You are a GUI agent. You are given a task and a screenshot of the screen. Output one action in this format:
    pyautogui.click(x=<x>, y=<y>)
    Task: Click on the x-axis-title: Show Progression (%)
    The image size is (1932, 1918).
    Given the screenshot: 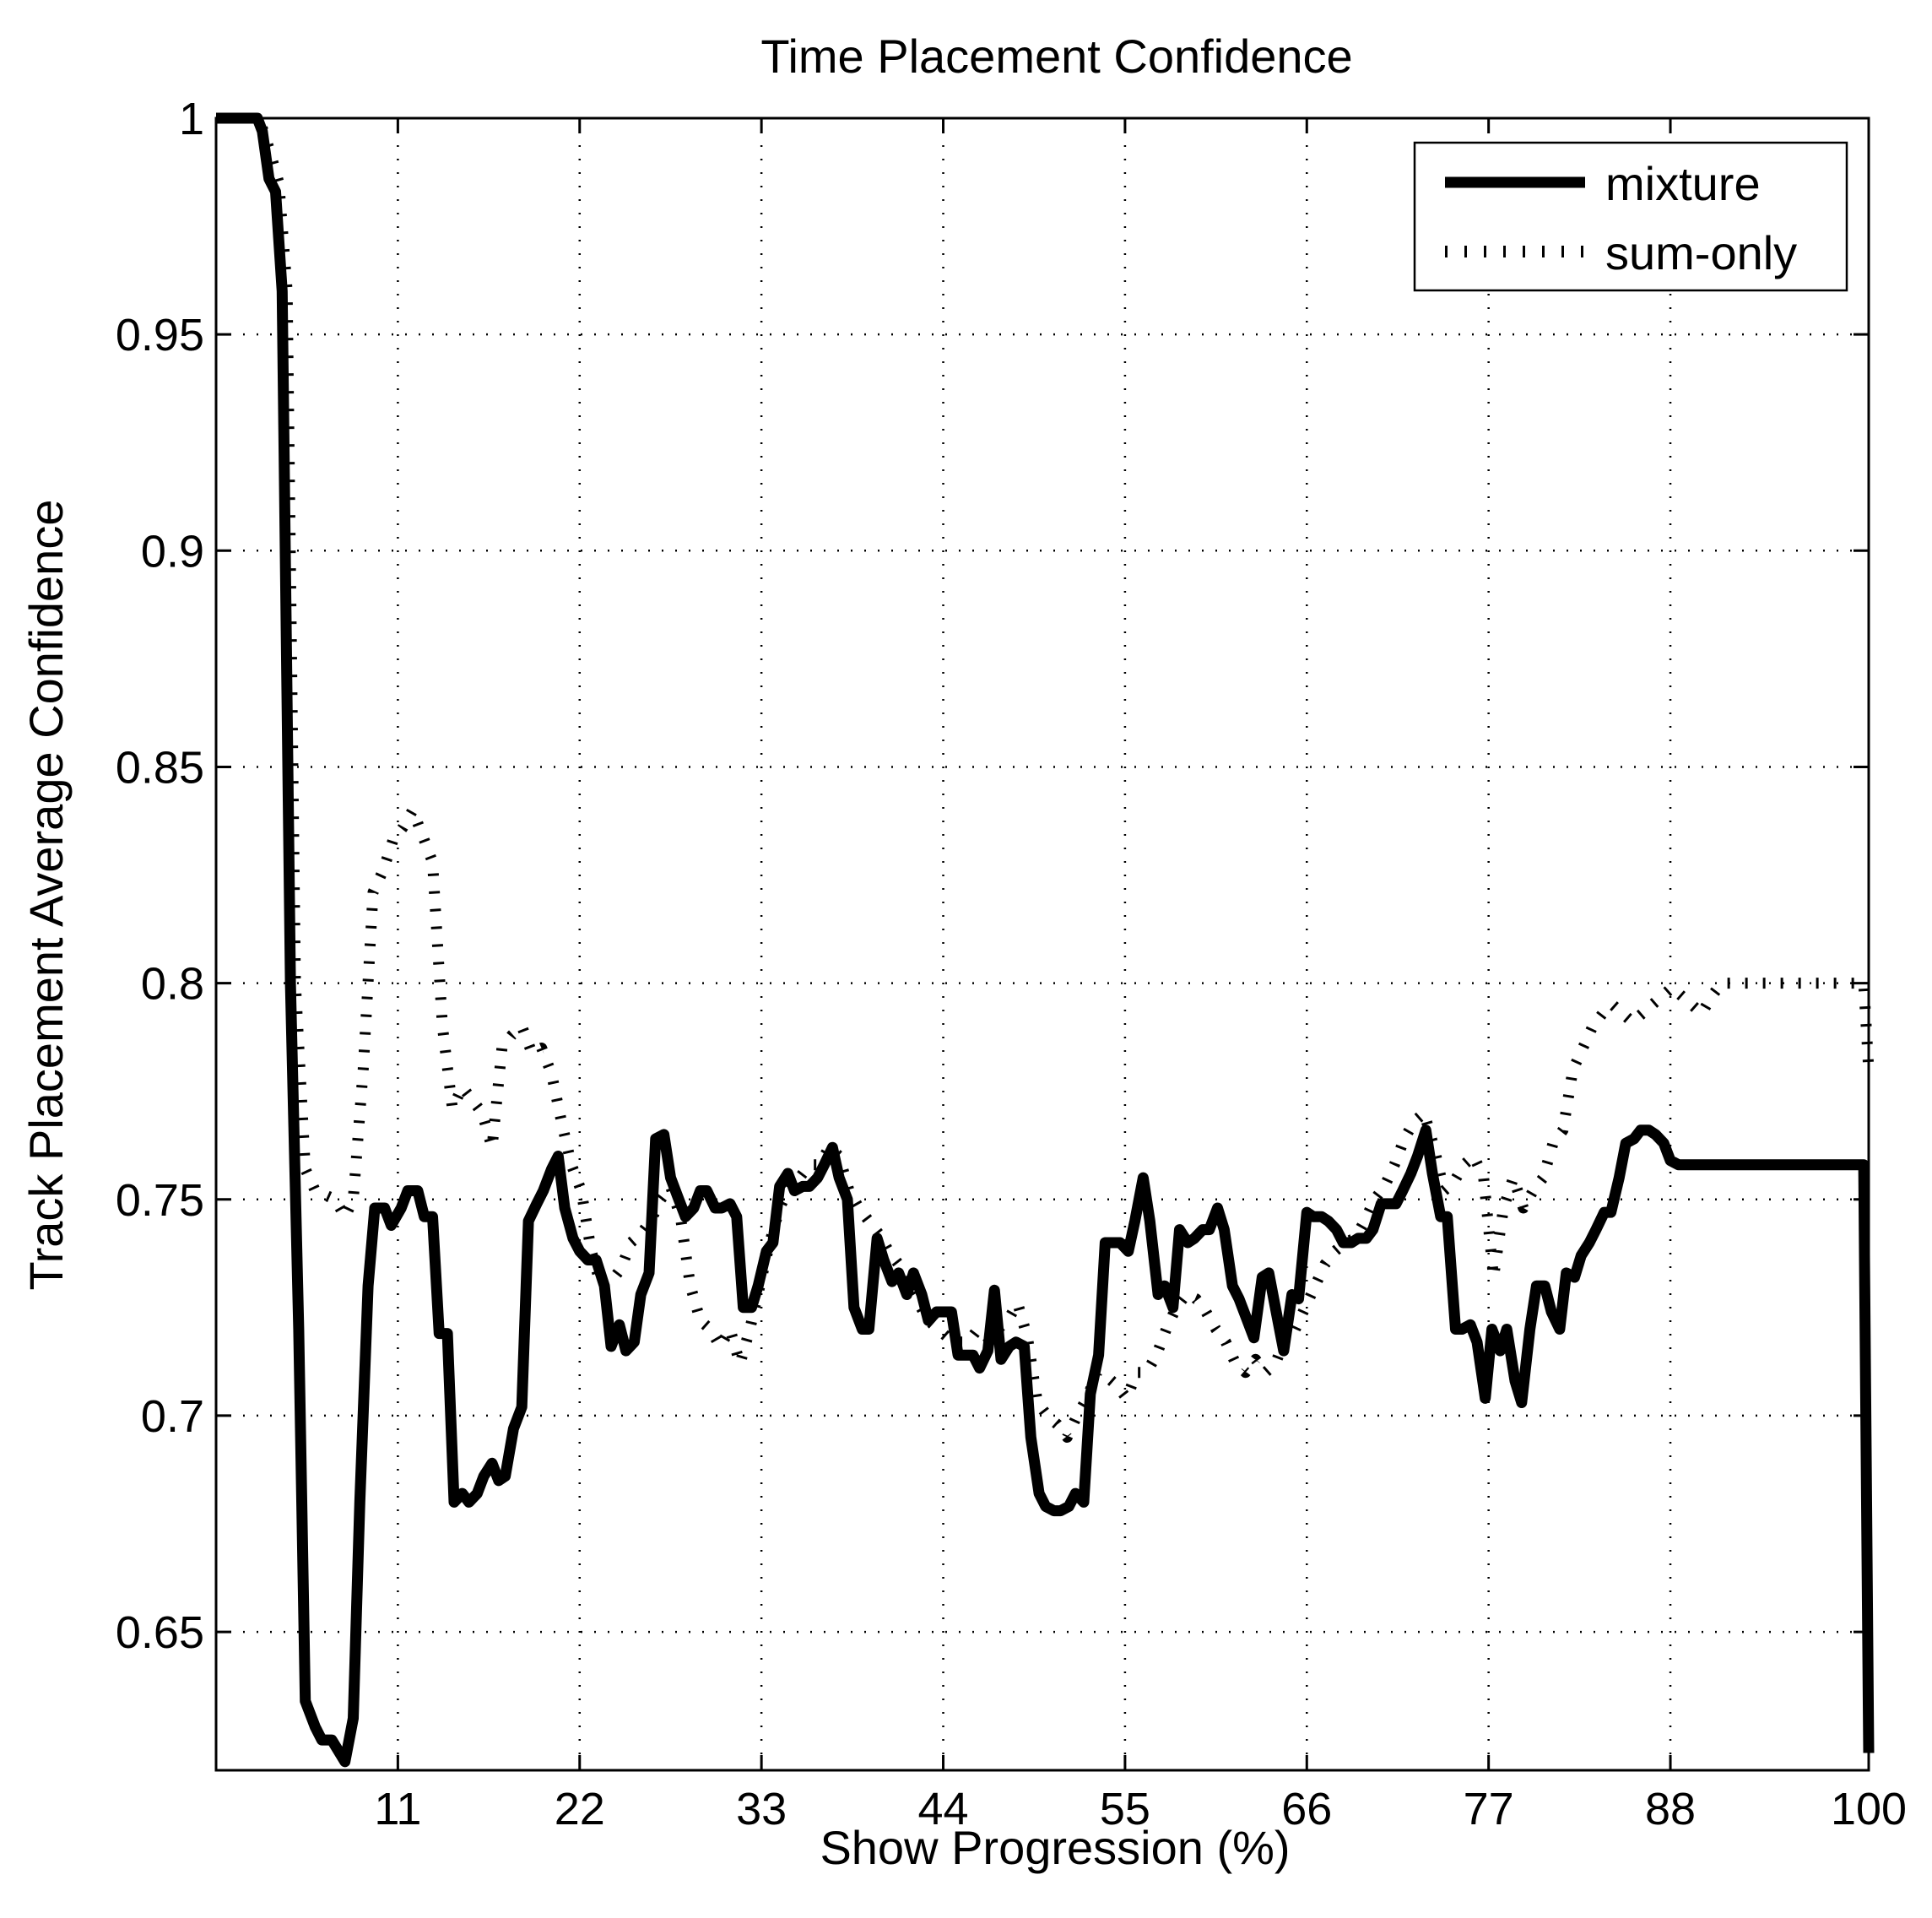 What is the action you would take?
    pyautogui.click(x=1055, y=1847)
    